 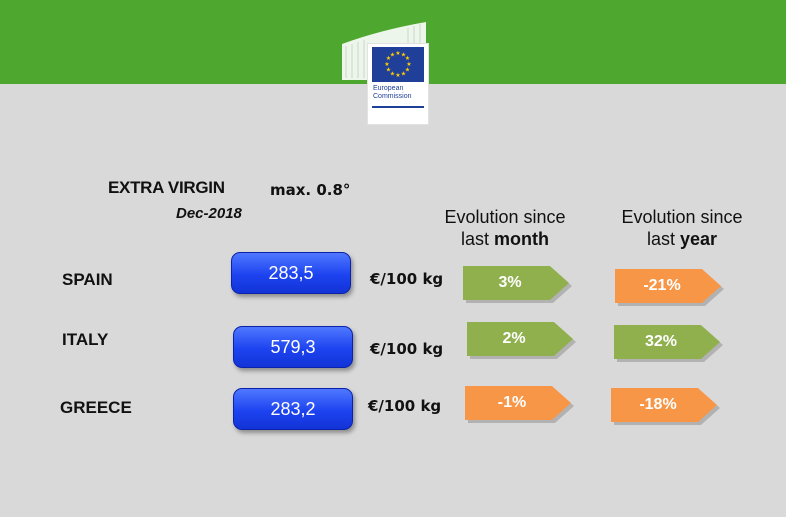 What do you see at coordinates (398, 64) in the screenshot?
I see `eu-flag-icon: ★ ★ ★ ★ ★ ★ ★ ★ ★ ★ ★ ★` at bounding box center [398, 64].